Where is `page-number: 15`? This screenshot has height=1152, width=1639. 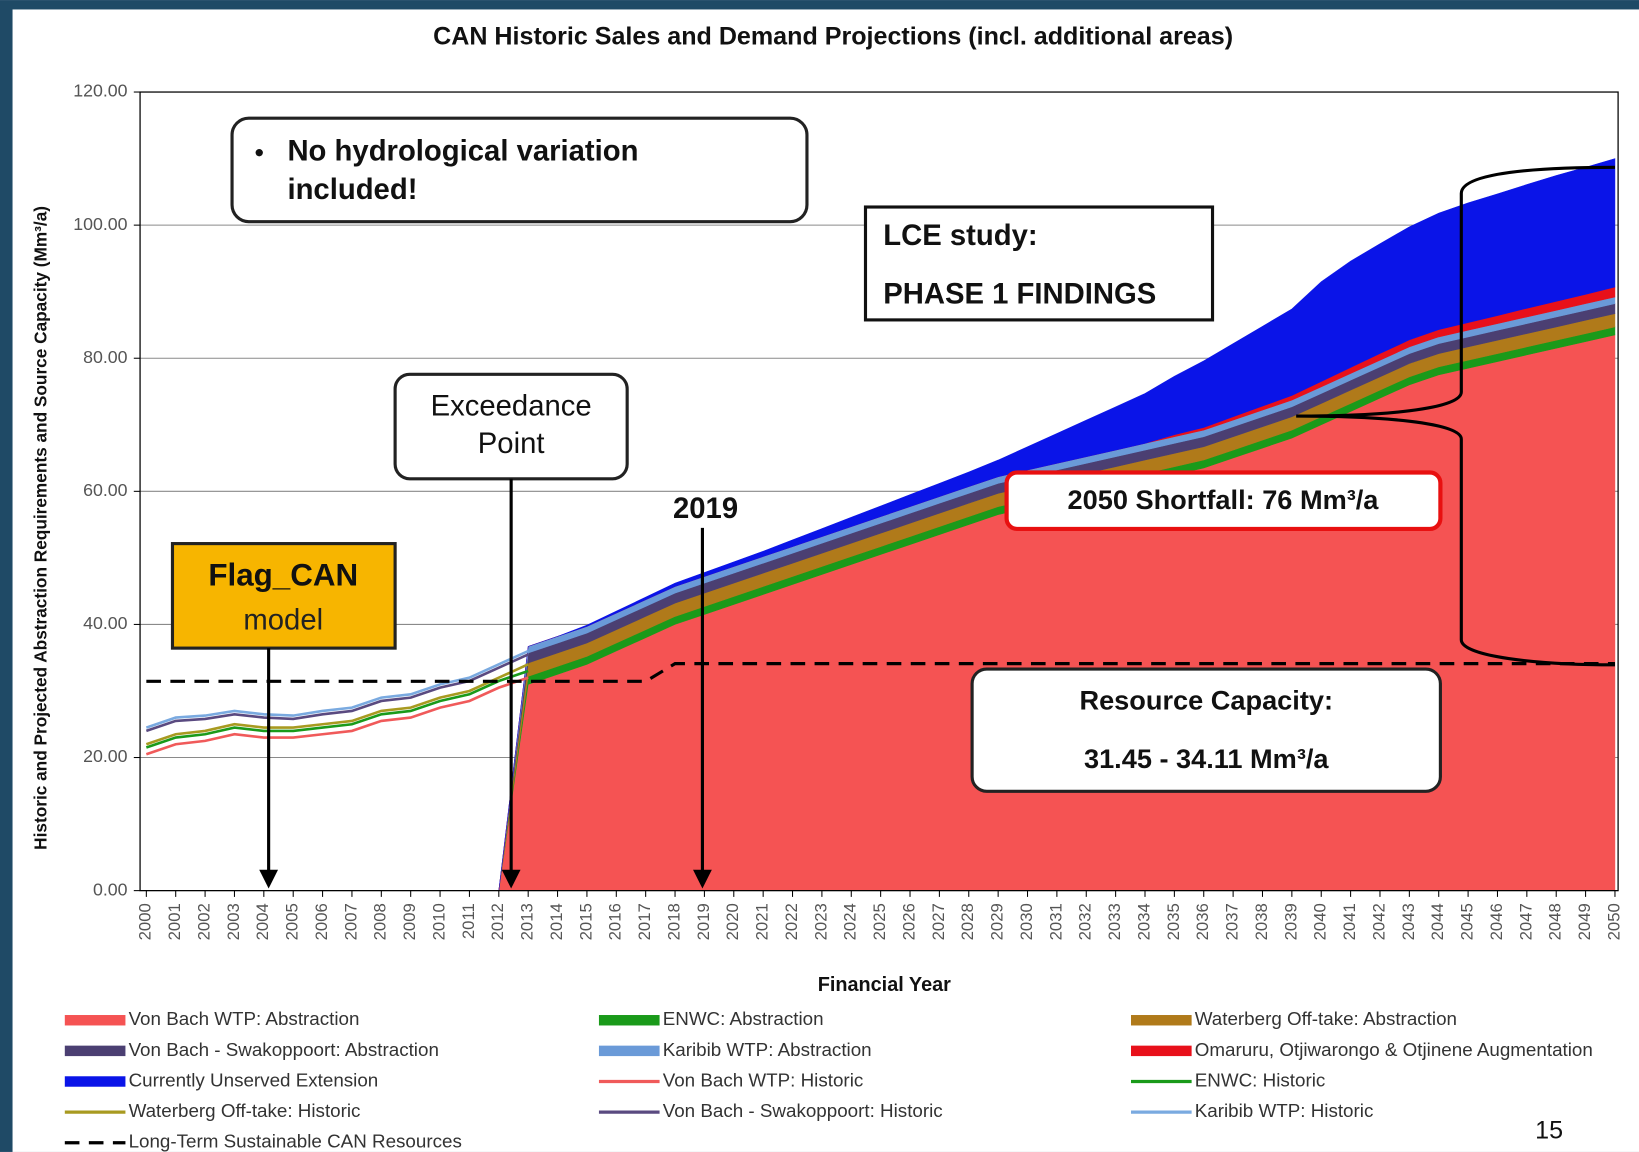 page-number: 15 is located at coordinates (1549, 1131).